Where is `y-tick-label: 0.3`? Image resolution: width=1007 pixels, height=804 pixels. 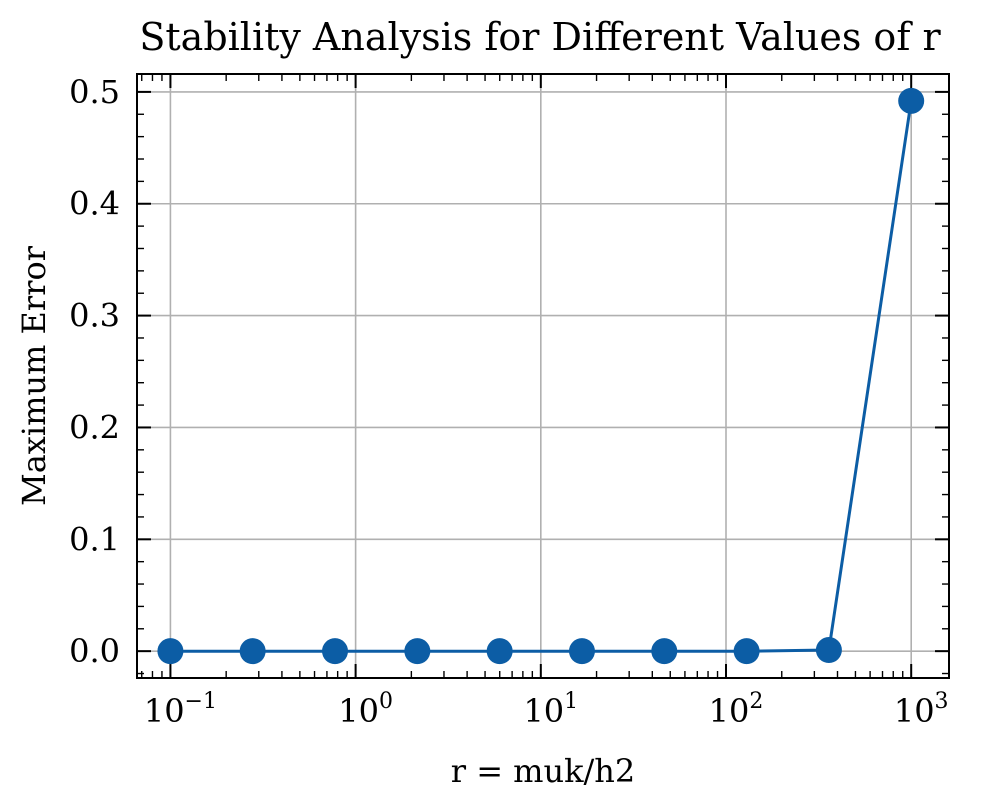
y-tick-label: 0.3 is located at coordinates (94, 316).